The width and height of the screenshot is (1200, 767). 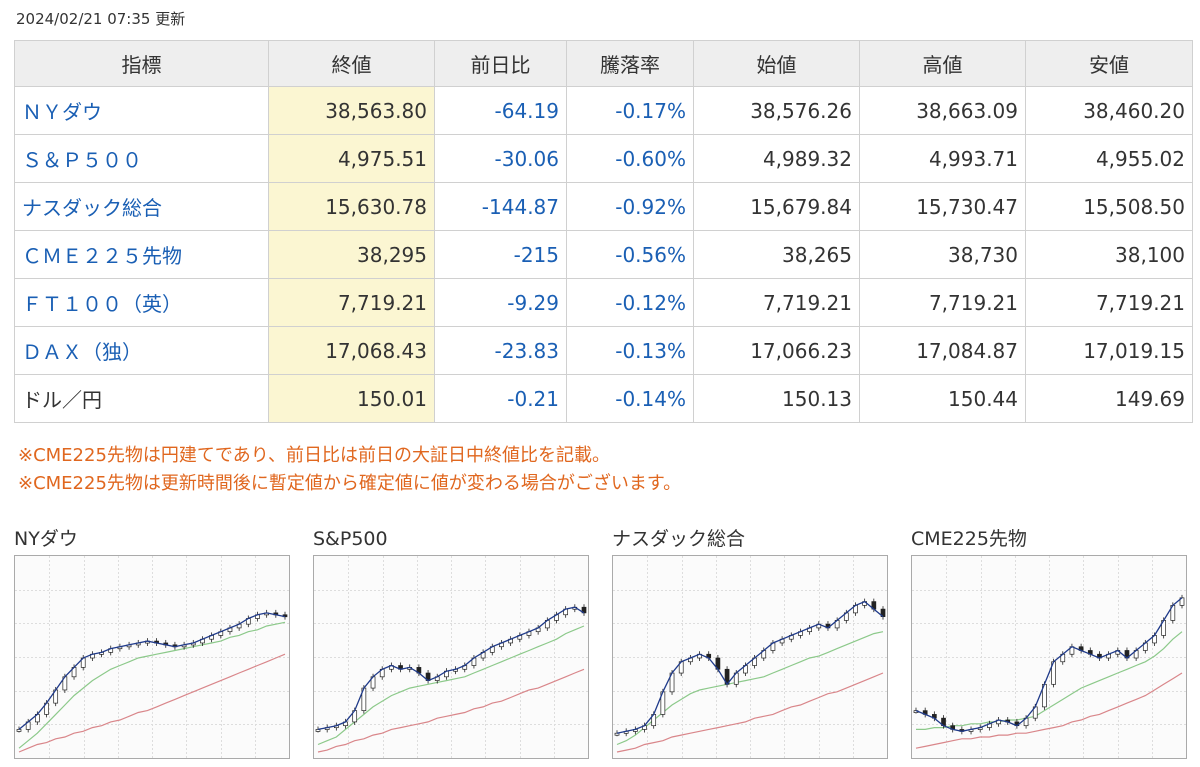 I want to click on chart-cme225: CME225先物, so click(x=1049, y=643).